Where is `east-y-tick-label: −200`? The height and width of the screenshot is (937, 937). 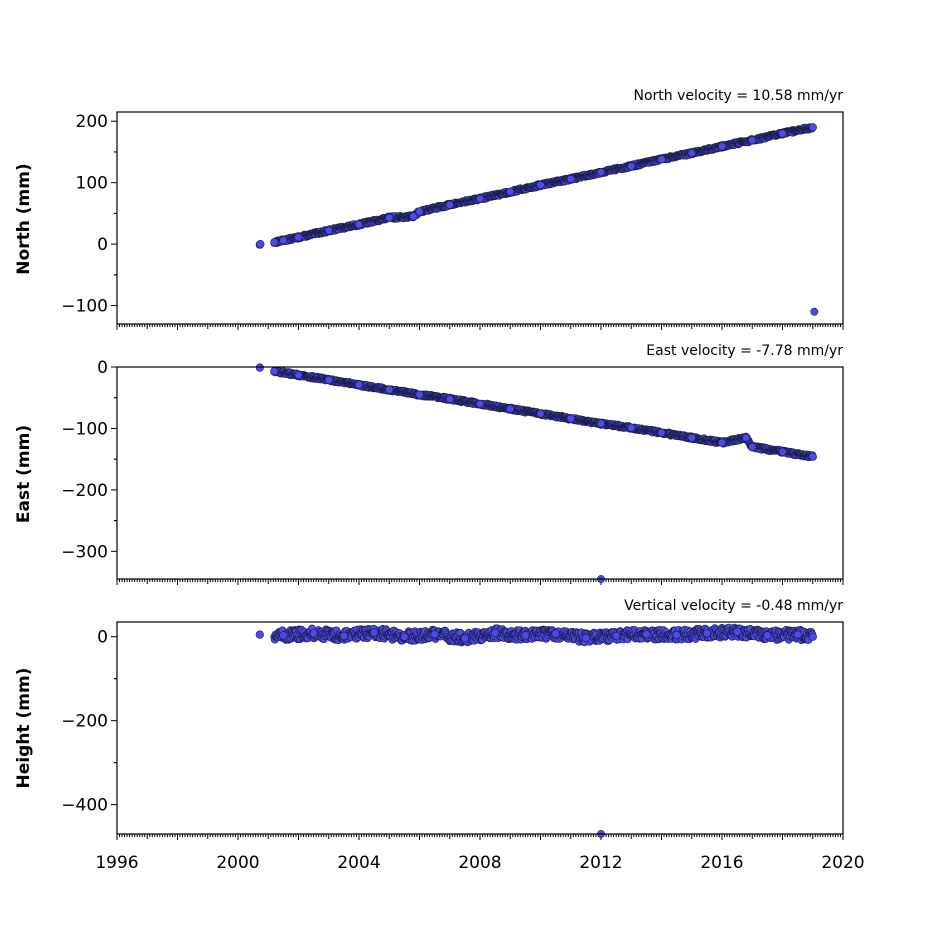
east-y-tick-label: −200 is located at coordinates (84, 491).